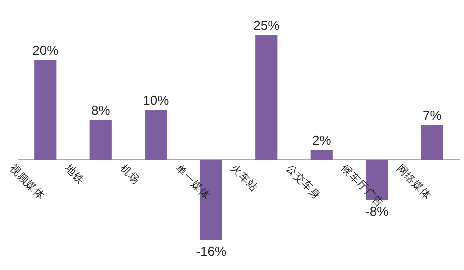  Describe the element at coordinates (101, 110) in the screenshot. I see `data-label: 8%` at that location.